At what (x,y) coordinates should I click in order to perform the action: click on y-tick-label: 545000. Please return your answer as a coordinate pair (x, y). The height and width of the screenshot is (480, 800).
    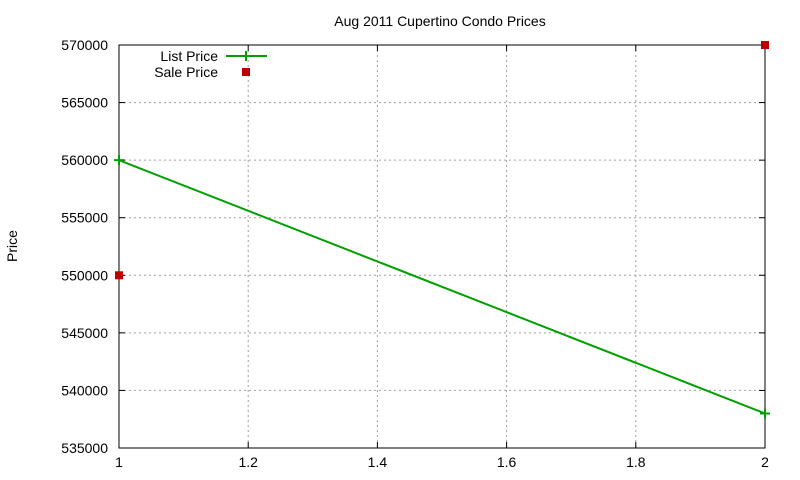
    Looking at the image, I should click on (84, 333).